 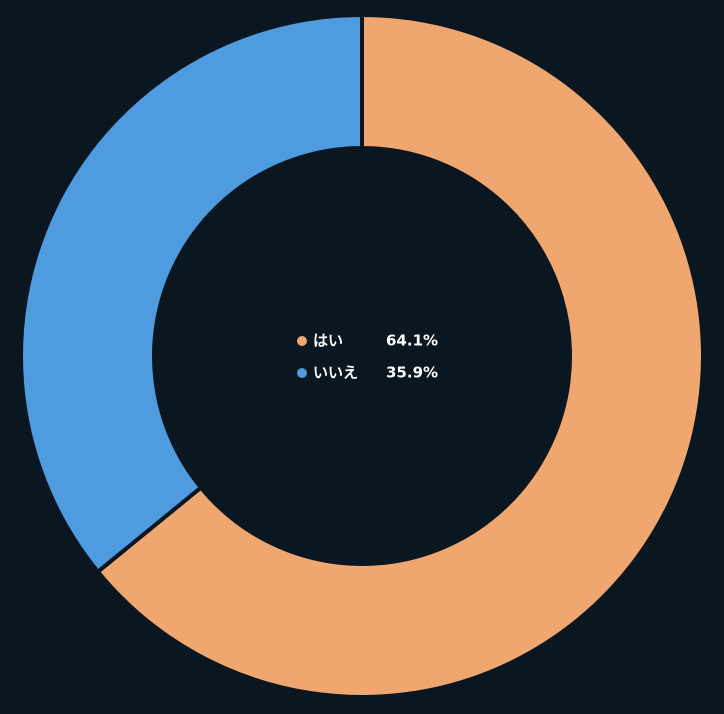 What do you see at coordinates (328, 341) in the screenshot?
I see `legend-label: はい` at bounding box center [328, 341].